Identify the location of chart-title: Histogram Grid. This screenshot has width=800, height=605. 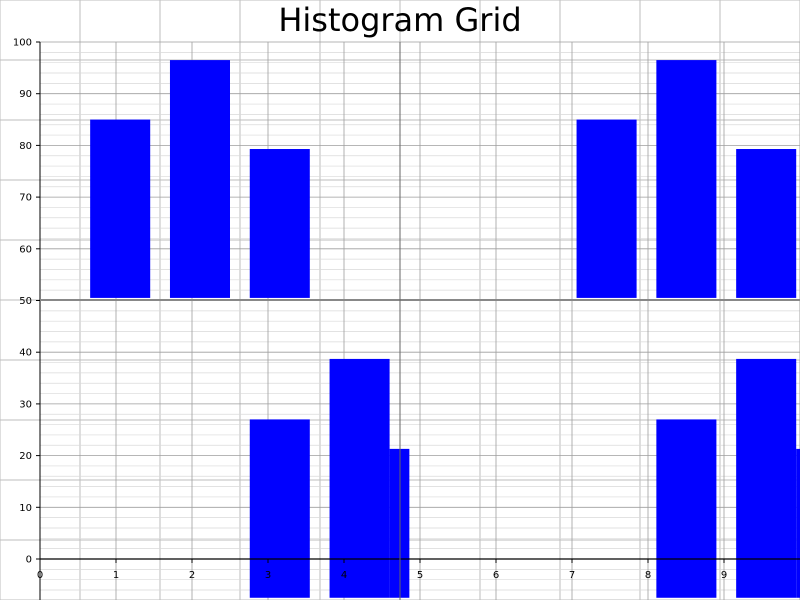
(399, 20).